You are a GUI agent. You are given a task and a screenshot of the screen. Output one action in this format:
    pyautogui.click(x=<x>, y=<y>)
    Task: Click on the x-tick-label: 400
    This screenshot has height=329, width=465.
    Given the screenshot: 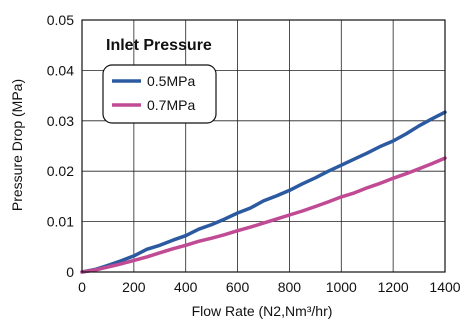 What is the action you would take?
    pyautogui.click(x=186, y=287)
    